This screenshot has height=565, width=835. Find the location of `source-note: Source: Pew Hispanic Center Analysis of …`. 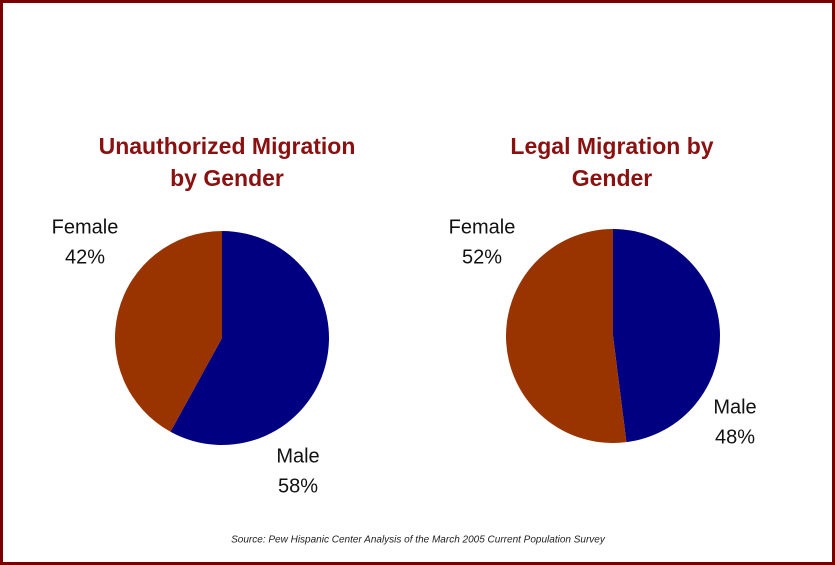

source-note: Source: Pew Hispanic Center Analysis of … is located at coordinates (418, 540).